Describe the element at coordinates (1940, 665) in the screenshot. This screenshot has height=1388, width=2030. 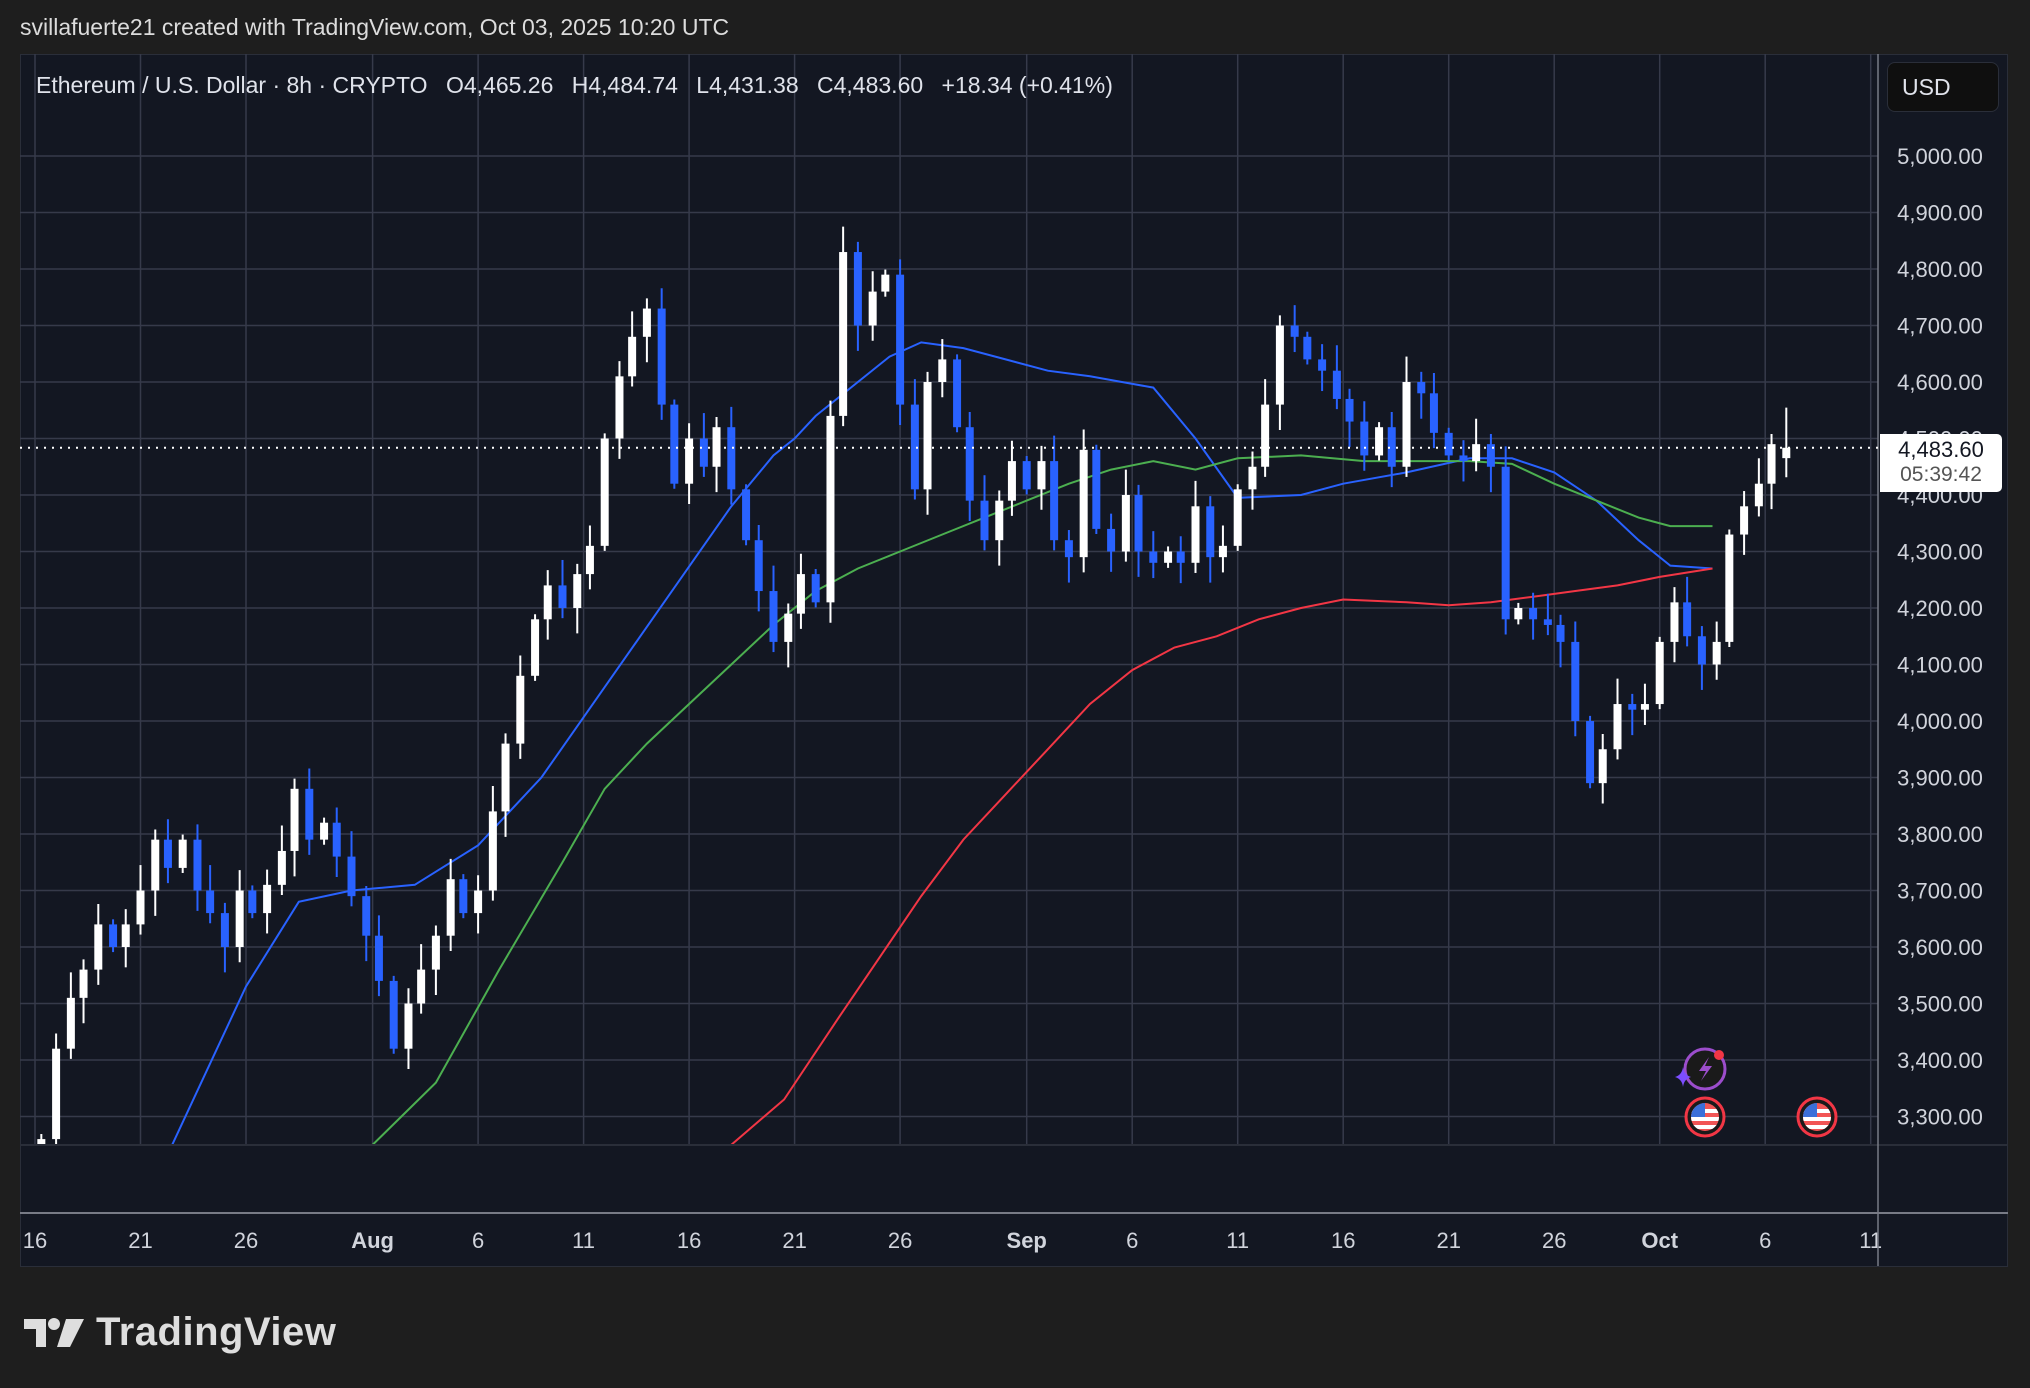
I see `price-axis-label: 4,100.00` at that location.